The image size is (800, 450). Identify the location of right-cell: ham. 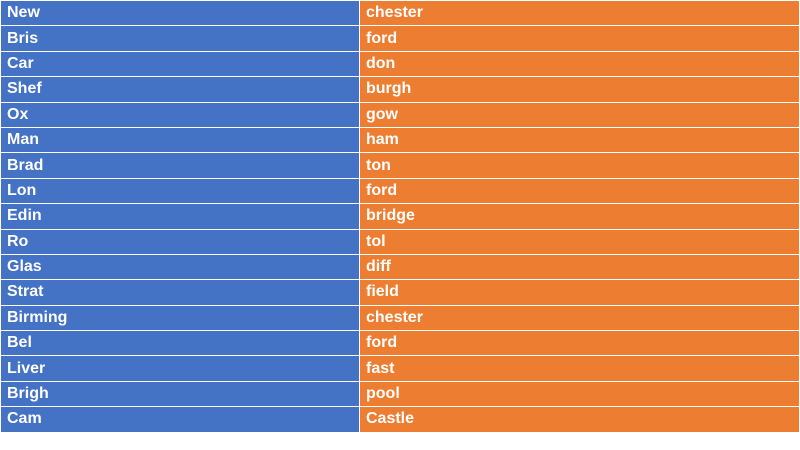
(579, 140).